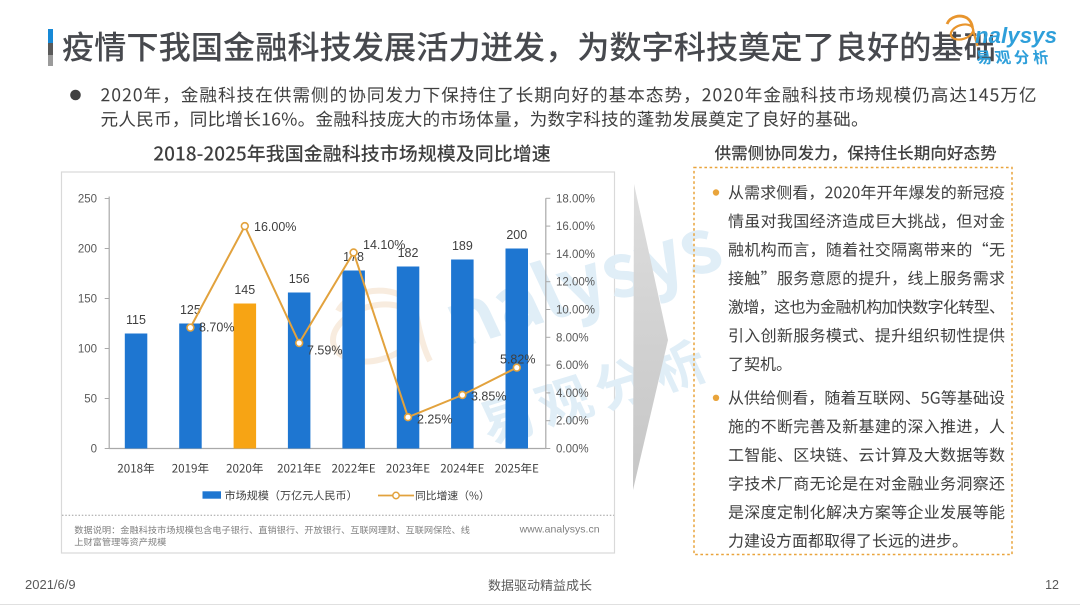 This screenshot has height=608, width=1080. I want to click on svg-text: 125, so click(190, 310).